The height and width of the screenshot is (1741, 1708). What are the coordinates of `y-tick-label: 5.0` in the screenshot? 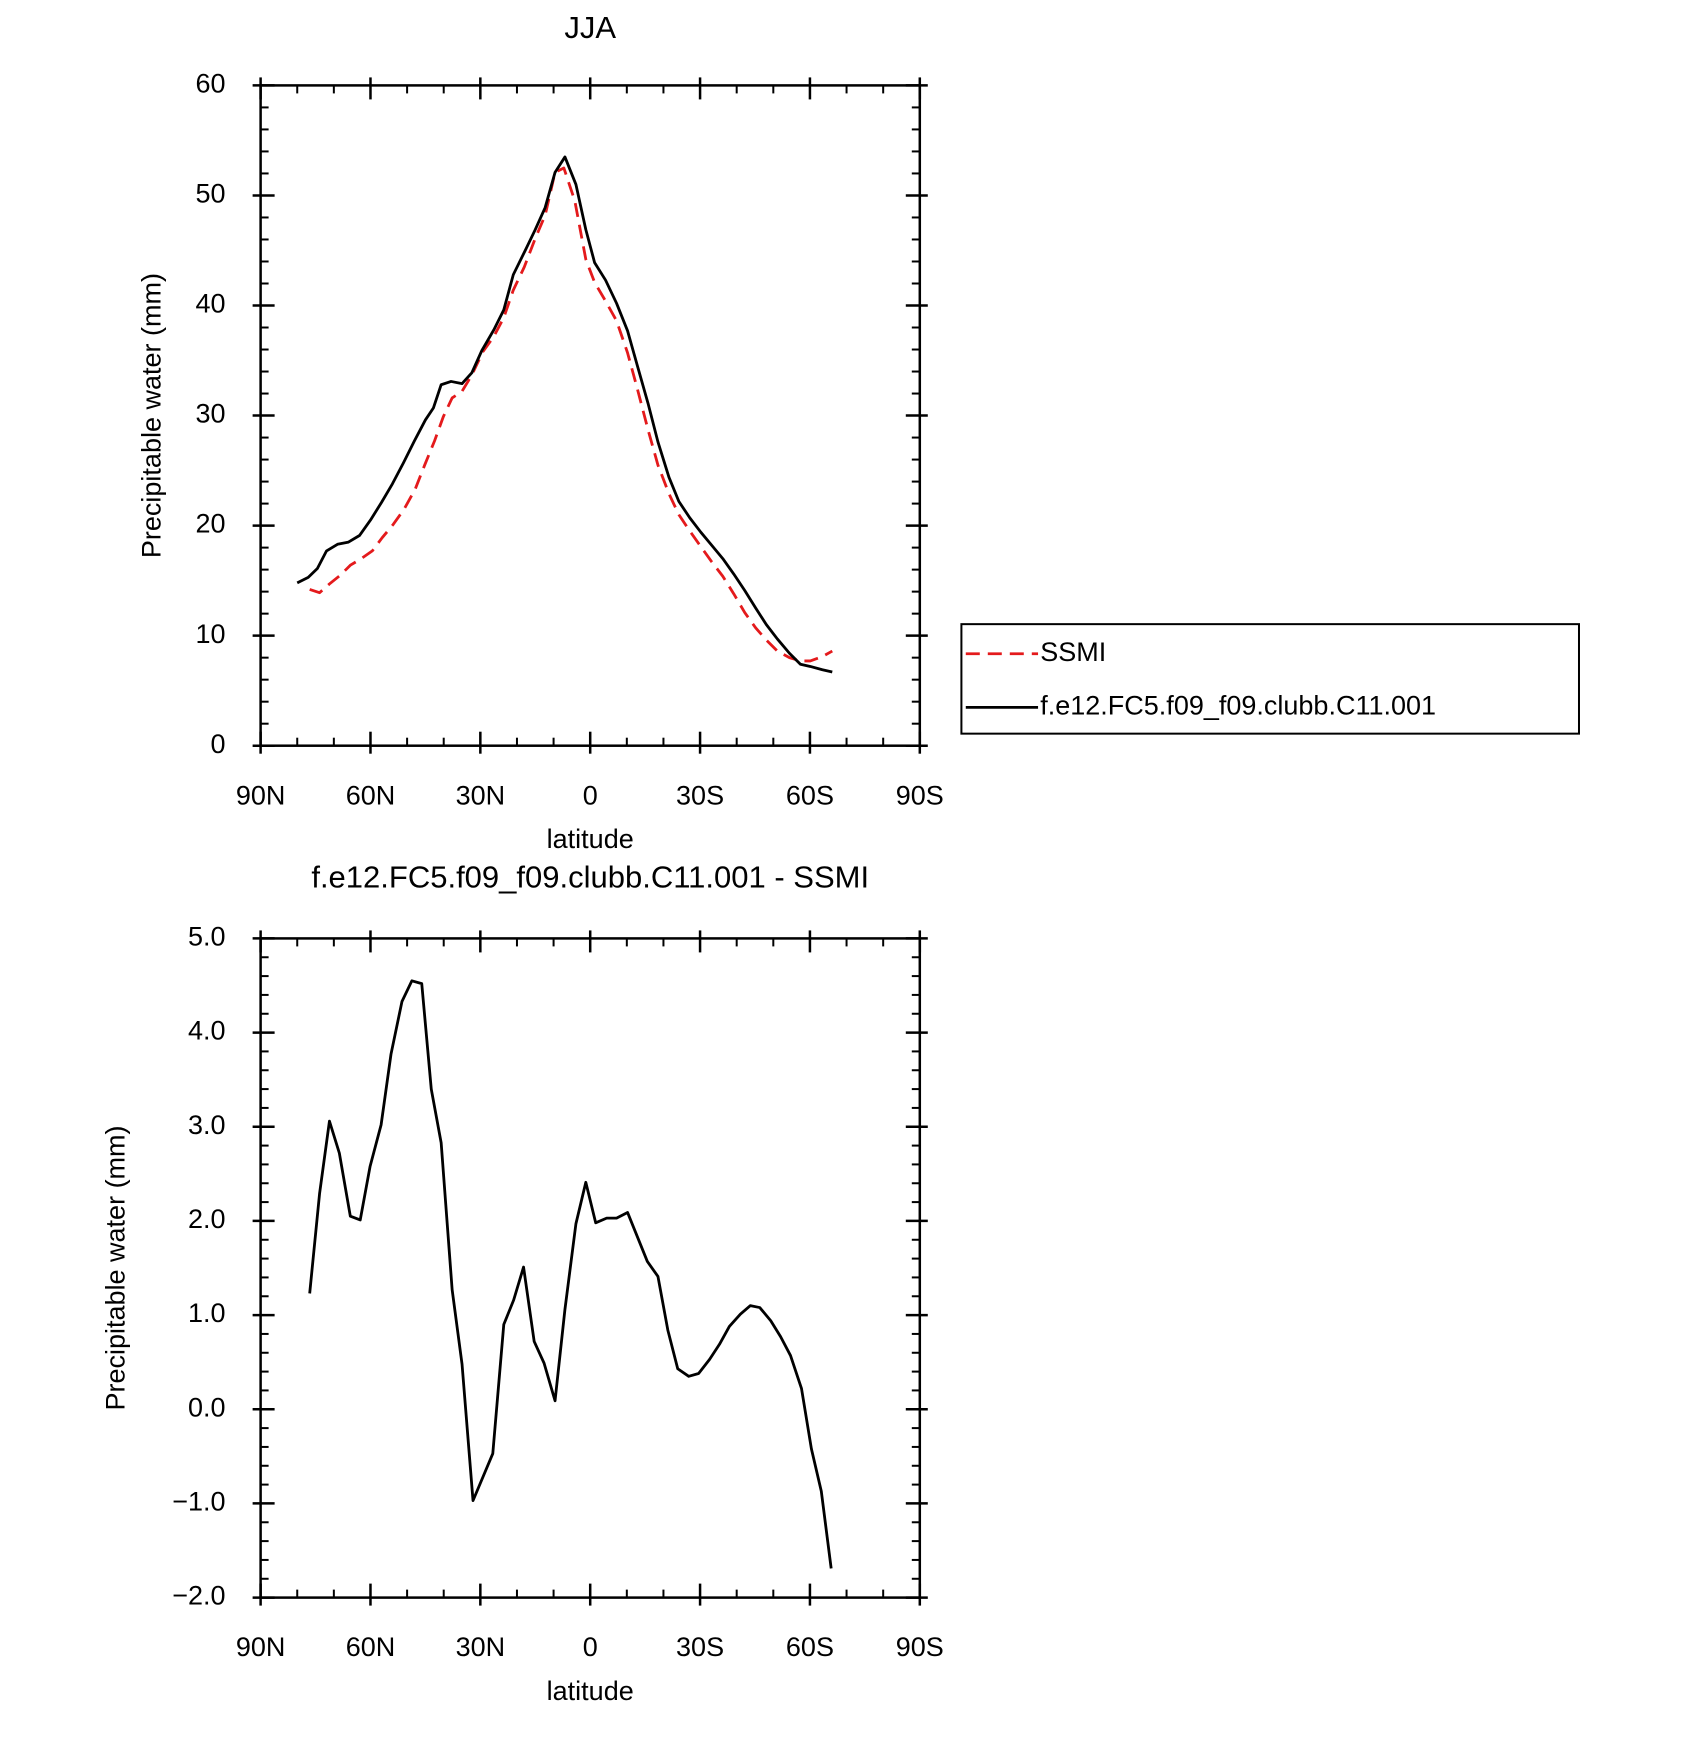 It's located at (207, 937).